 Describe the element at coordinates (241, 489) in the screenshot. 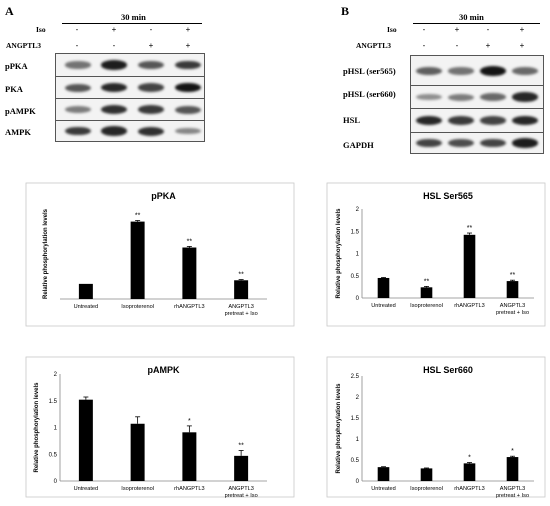

I see `chart2-xtick-3-a: ANGPTL3` at that location.